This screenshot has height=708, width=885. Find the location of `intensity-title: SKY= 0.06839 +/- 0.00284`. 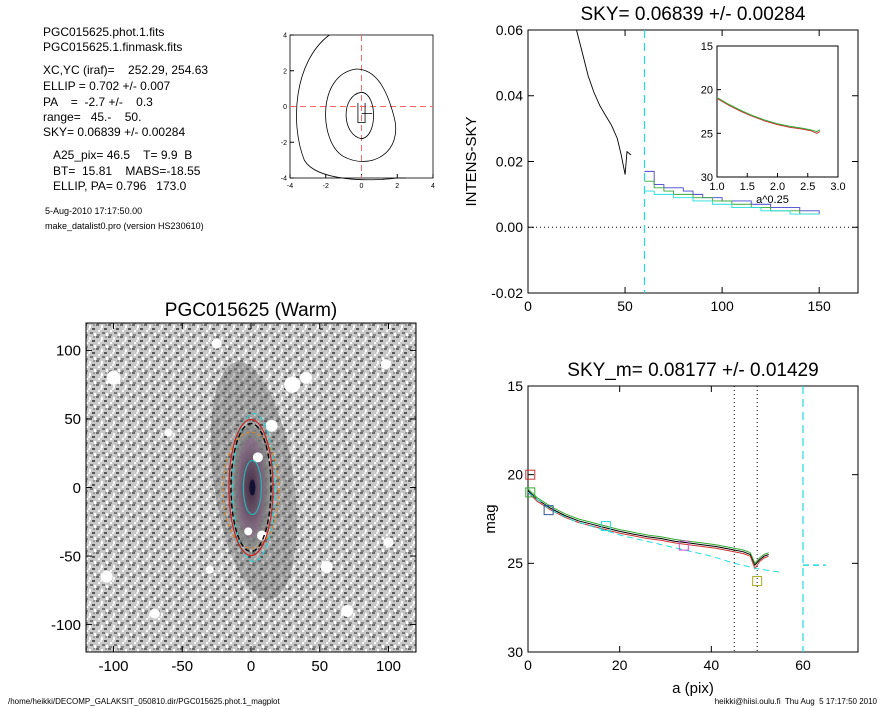

intensity-title: SKY= 0.06839 +/- 0.00284 is located at coordinates (692, 14).